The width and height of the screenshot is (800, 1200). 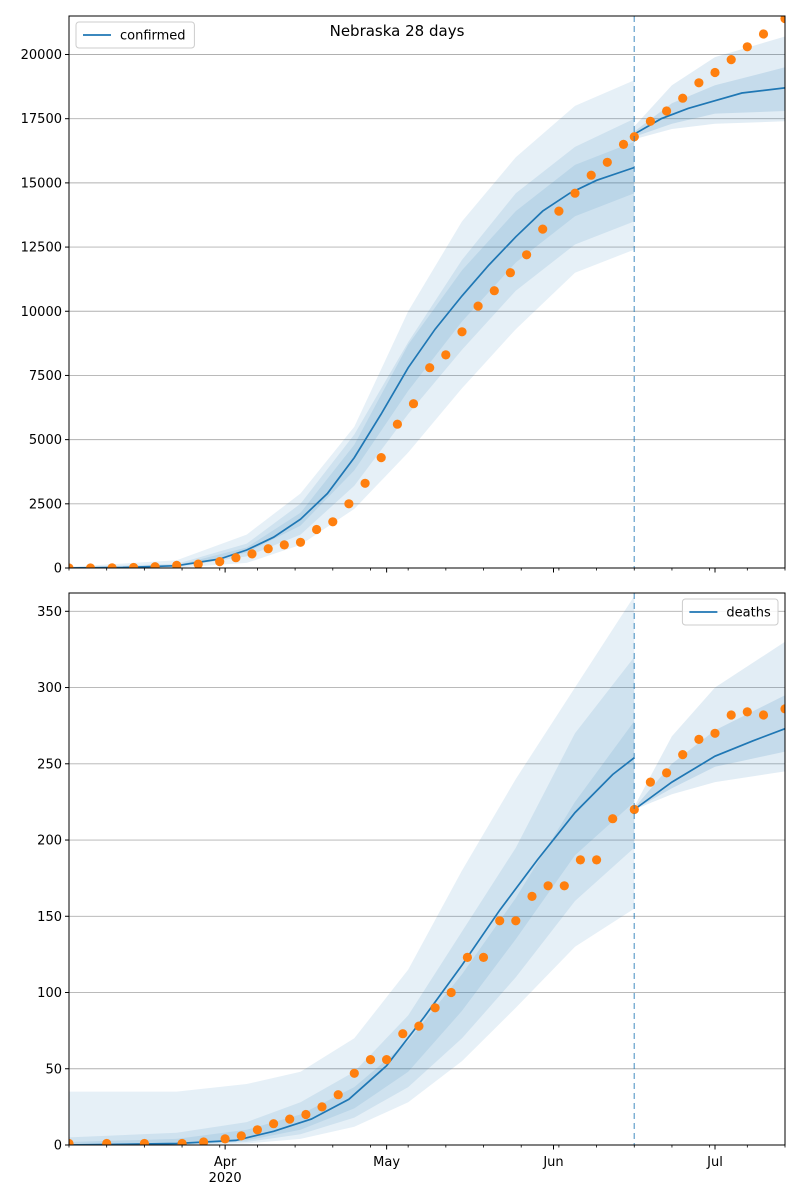 I want to click on y-tick-label: 2500, so click(x=45, y=504).